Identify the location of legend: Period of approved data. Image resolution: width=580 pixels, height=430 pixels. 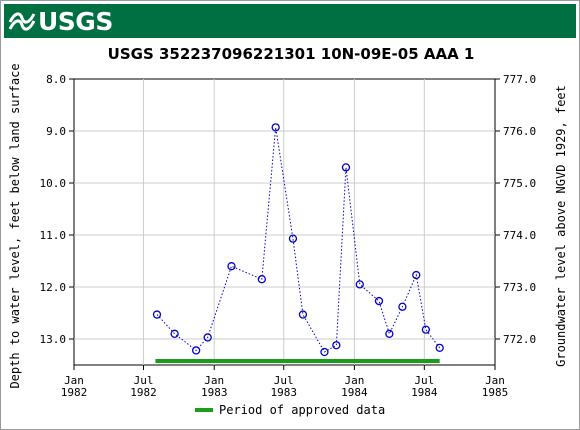
(290, 410).